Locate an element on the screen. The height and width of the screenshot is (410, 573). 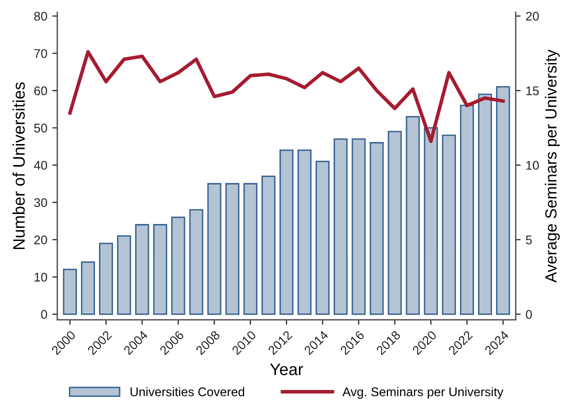
y2-tick-label: 10 is located at coordinates (532, 165).